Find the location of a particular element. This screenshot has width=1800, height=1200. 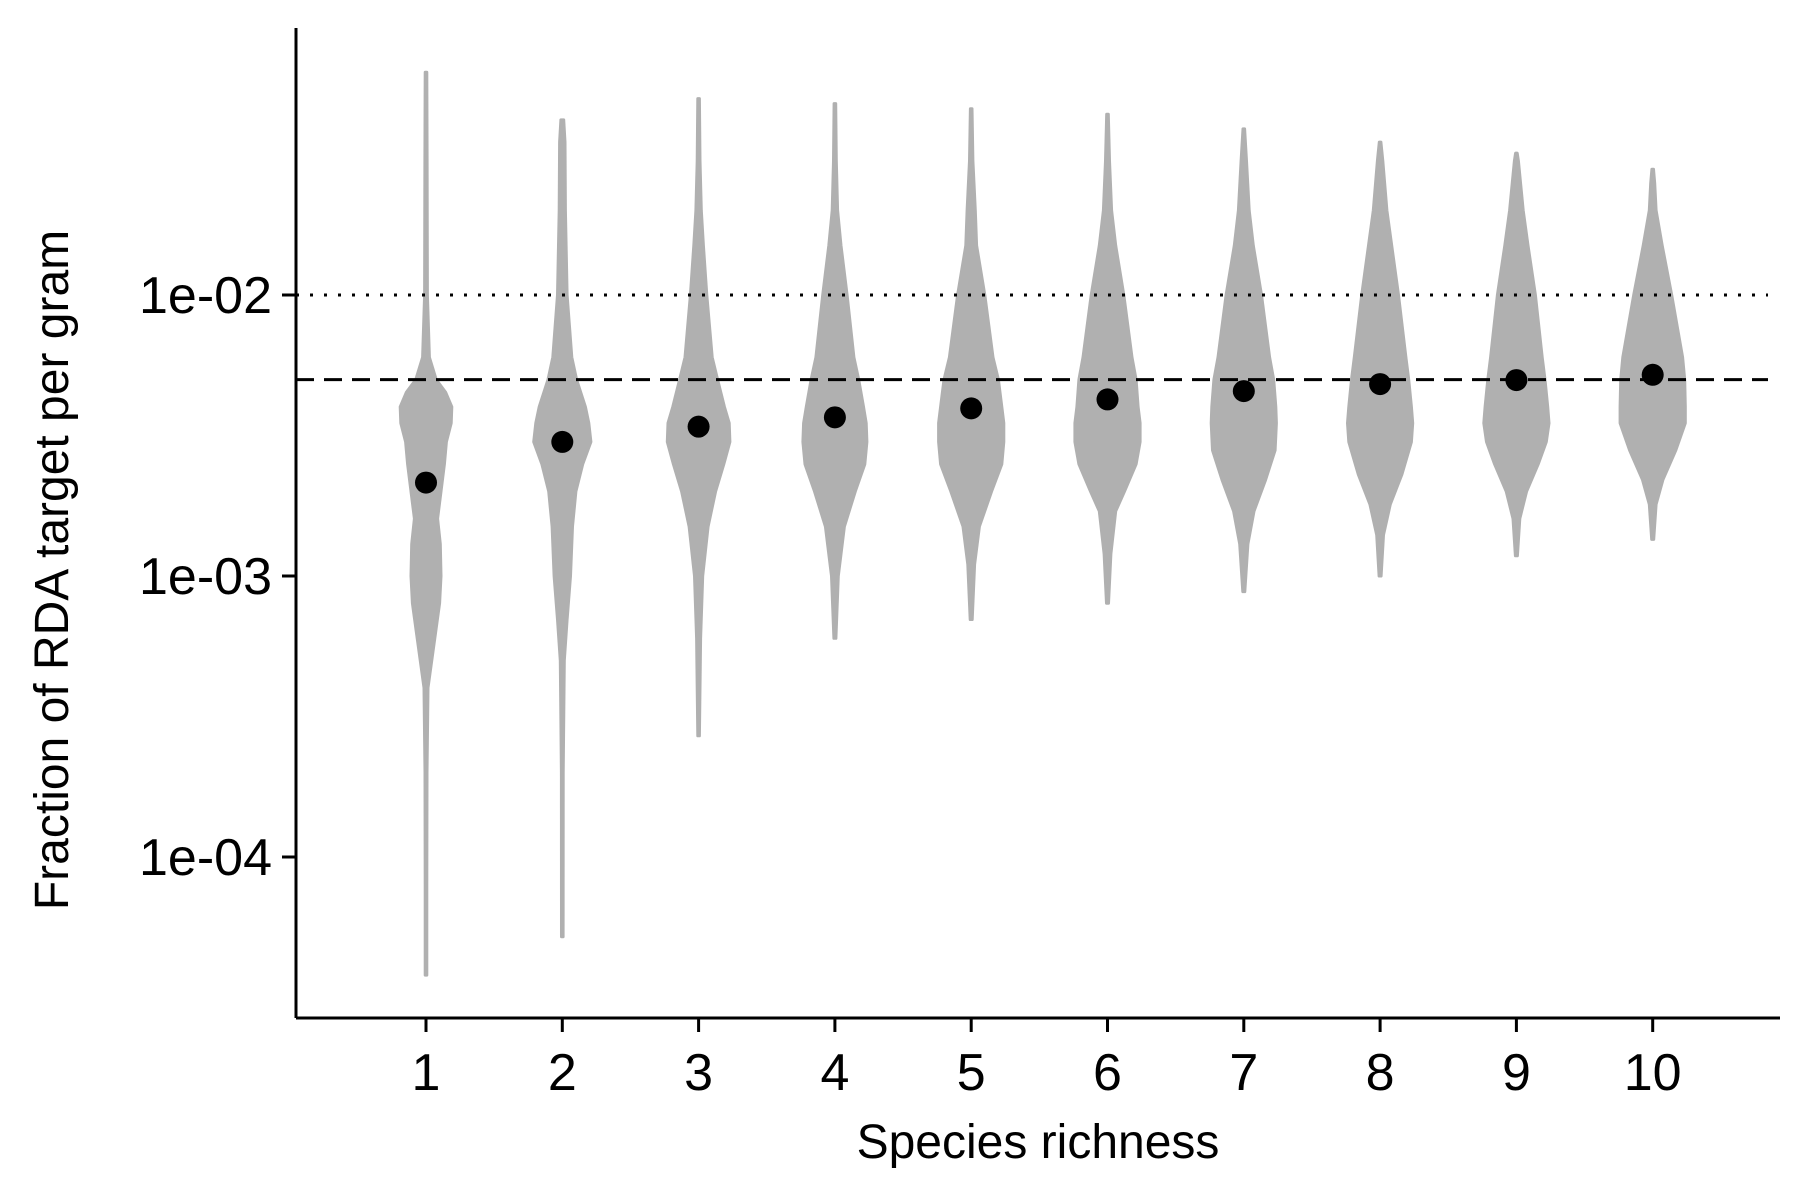

means-layer is located at coordinates (1039, 428).